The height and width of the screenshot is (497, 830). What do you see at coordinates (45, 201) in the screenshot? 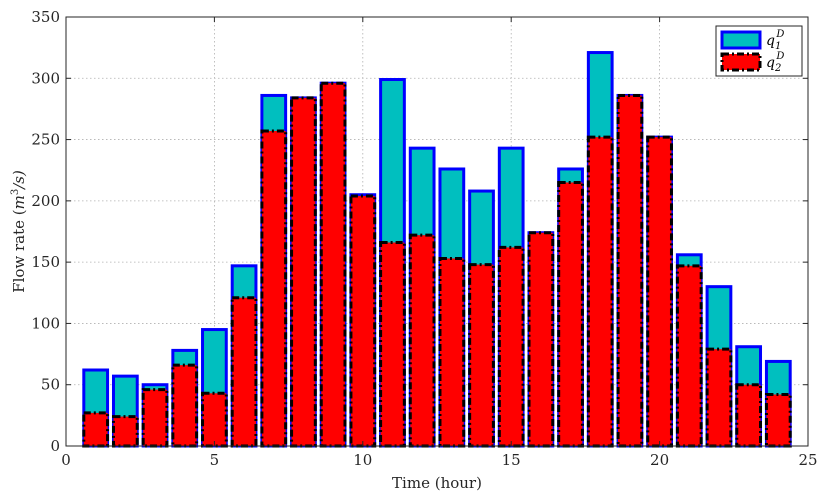
I see `y-tick-label: 200` at bounding box center [45, 201].